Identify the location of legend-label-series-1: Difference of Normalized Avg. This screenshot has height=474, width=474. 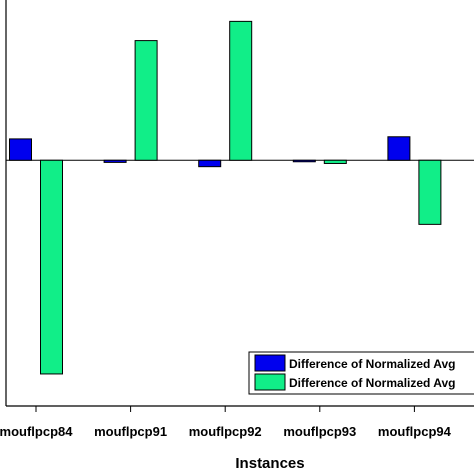
(372, 364).